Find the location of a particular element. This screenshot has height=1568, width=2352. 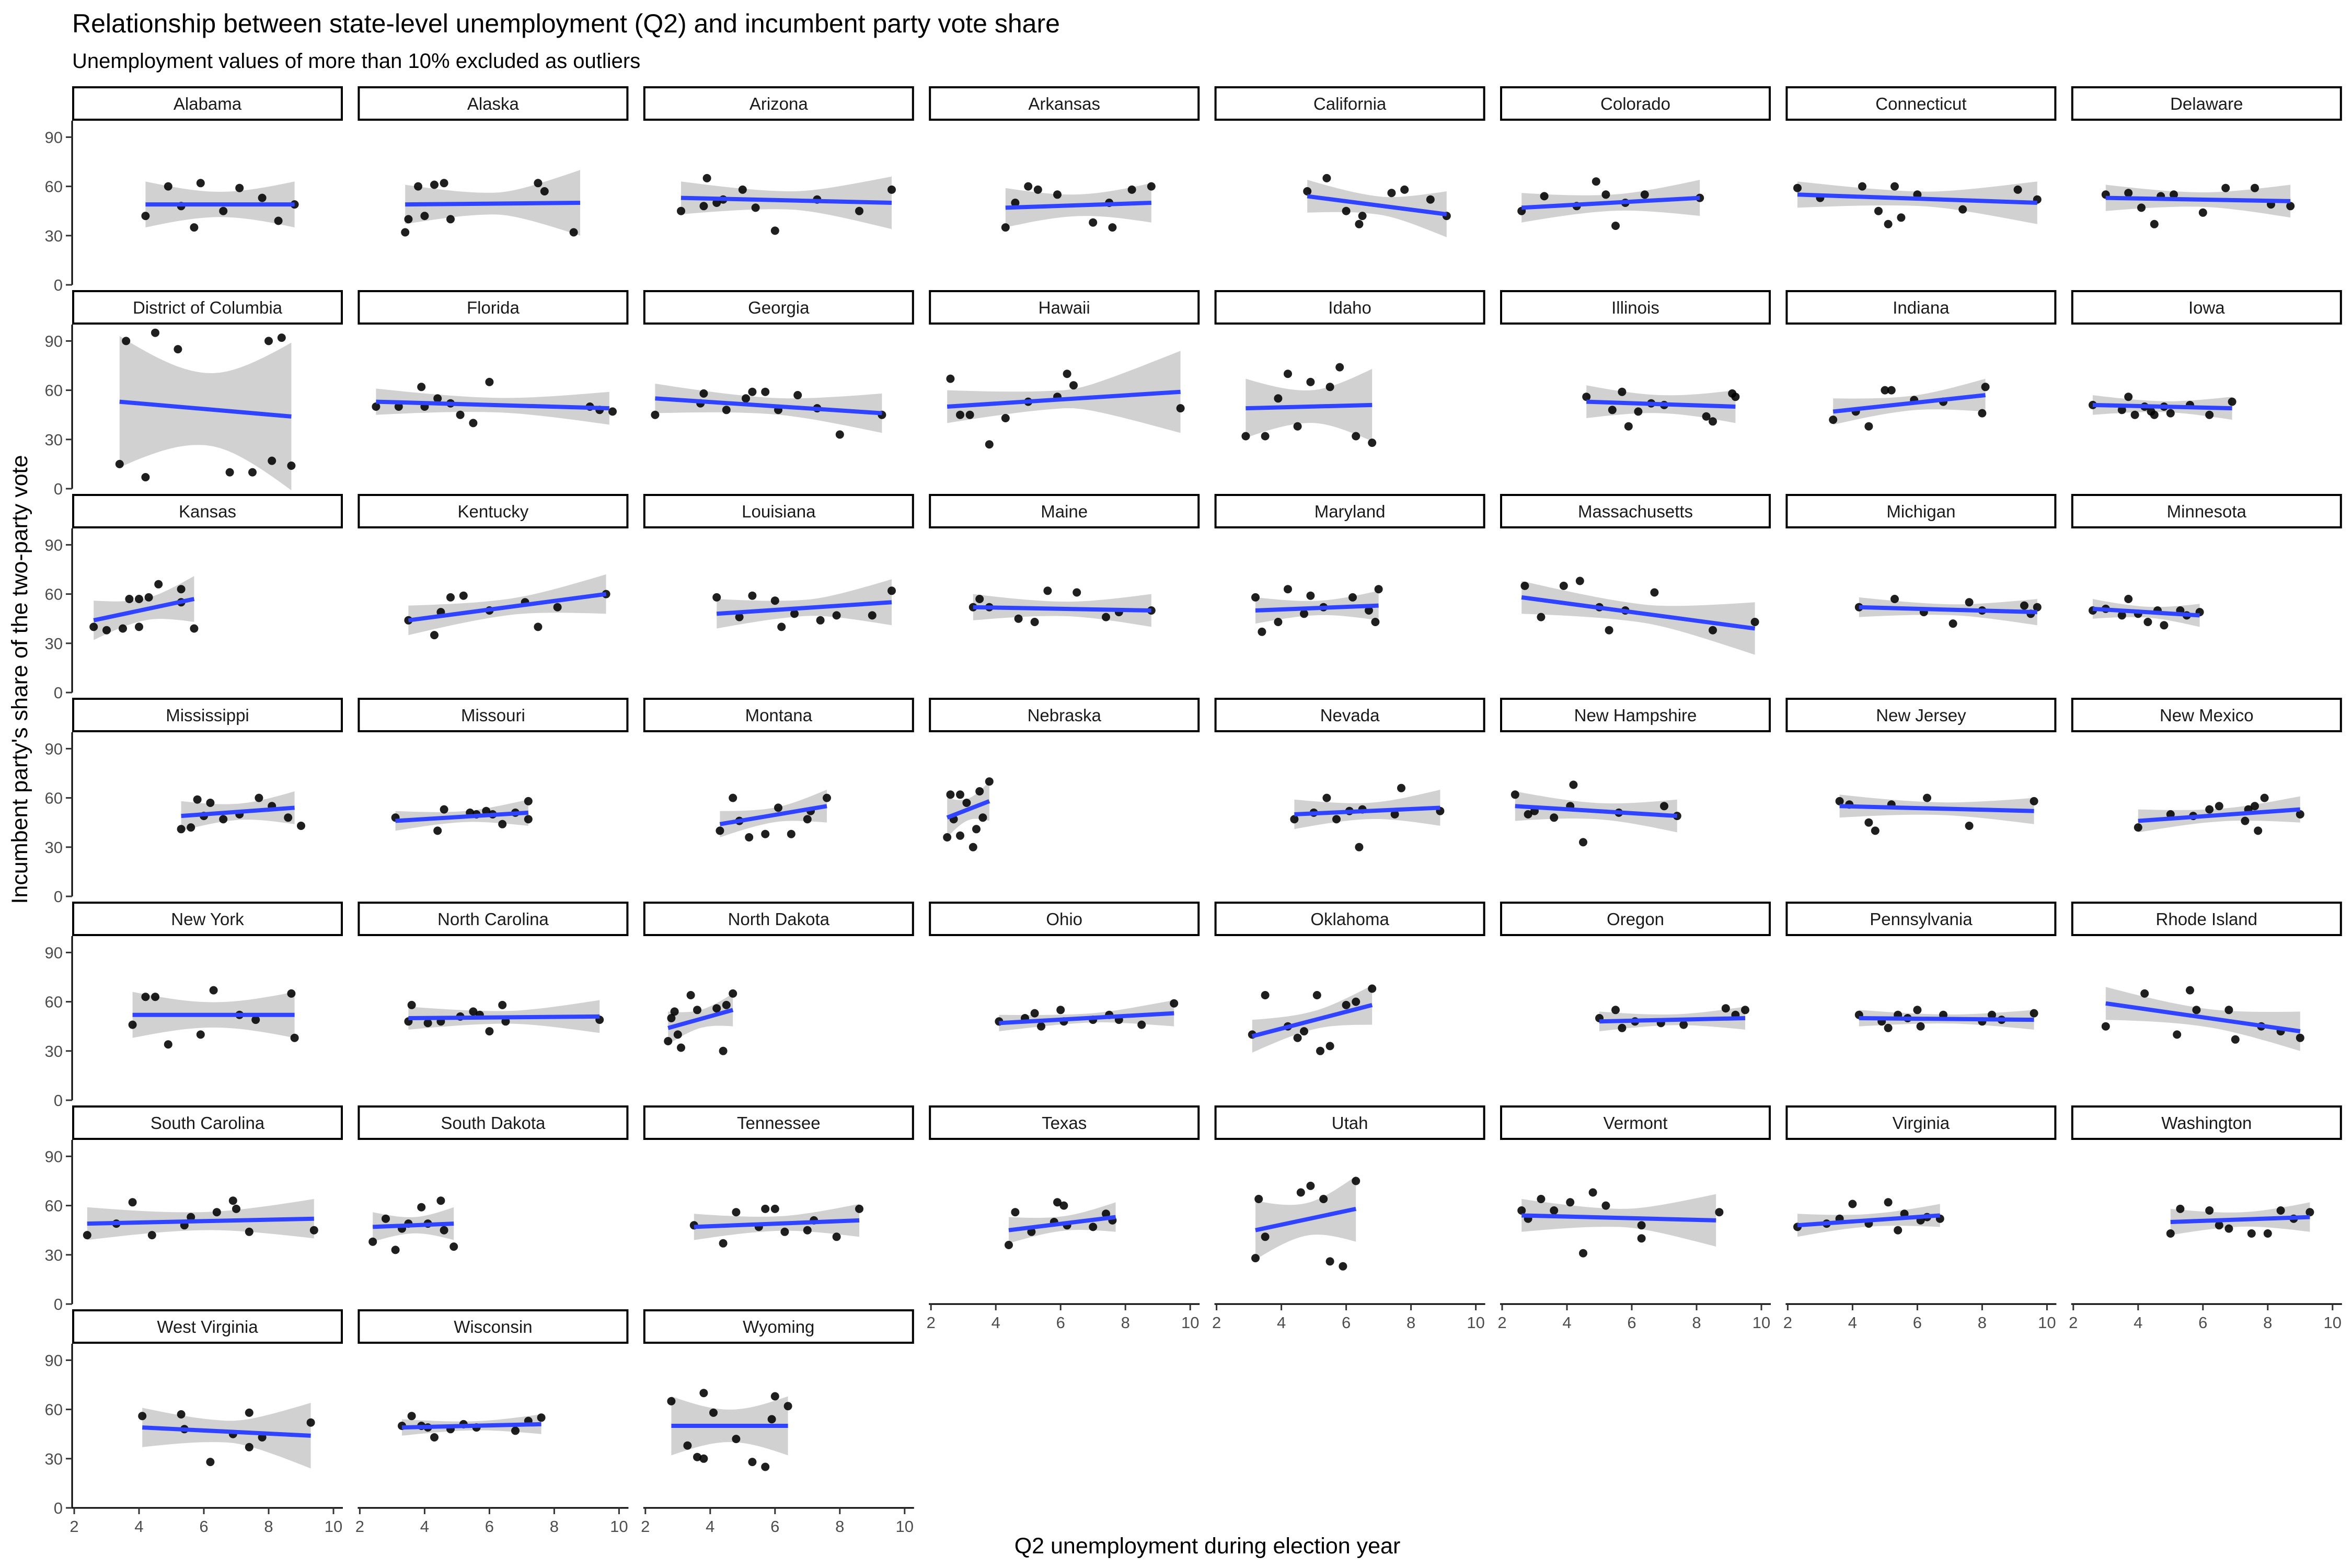

strip-minnesota is located at coordinates (2206, 511).